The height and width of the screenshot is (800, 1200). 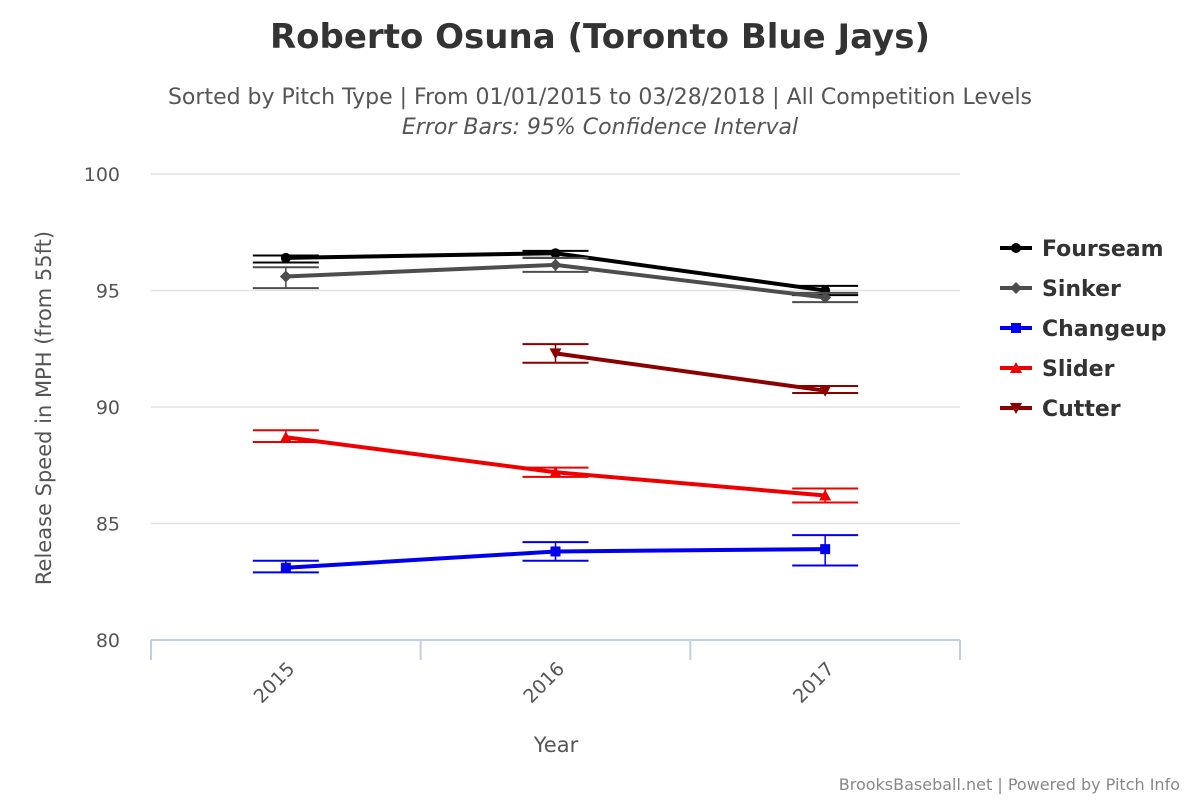 What do you see at coordinates (555, 280) in the screenshot?
I see `series-sinker` at bounding box center [555, 280].